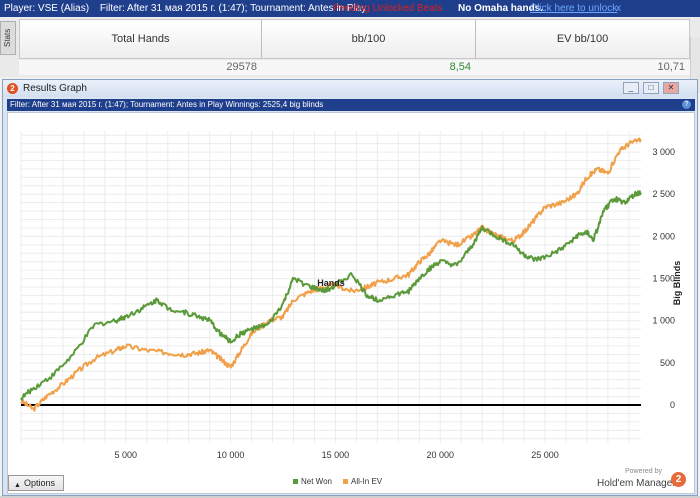 The image size is (700, 498). What do you see at coordinates (388, 8) in the screenshot?
I see `warning-text: Pending Unlocked Beats` at bounding box center [388, 8].